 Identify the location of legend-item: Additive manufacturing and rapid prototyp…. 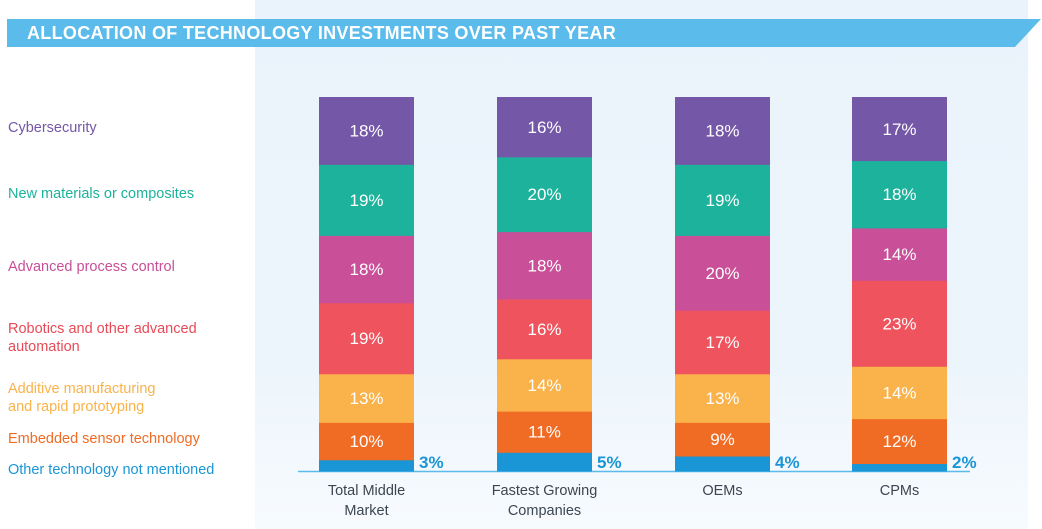
(82, 398).